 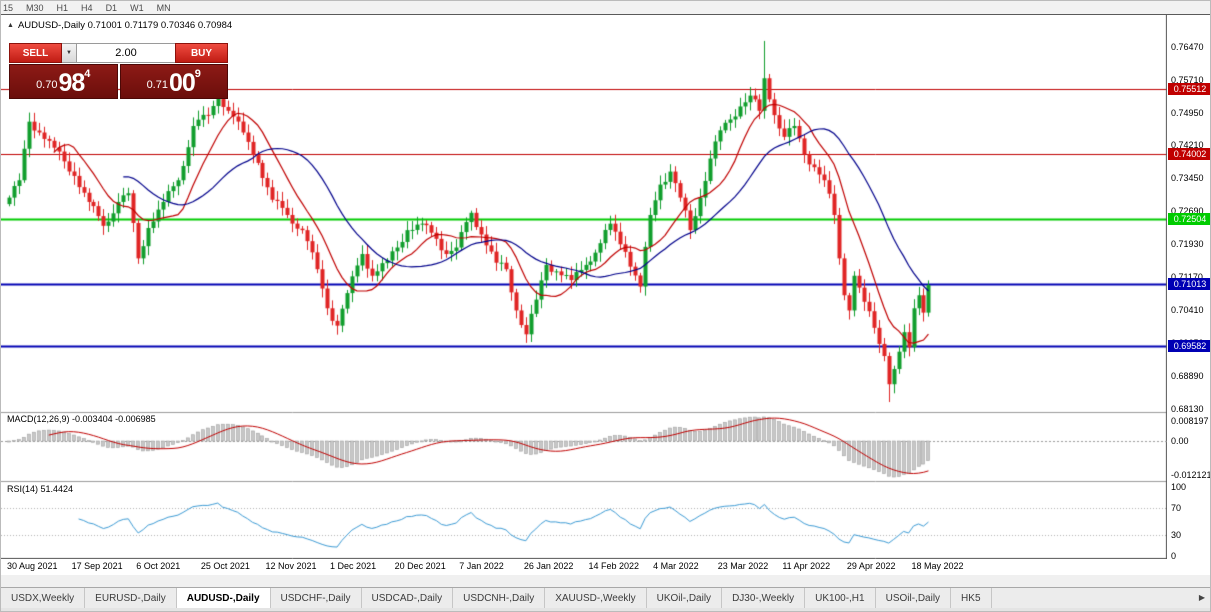 I want to click on date-label: 20 Dec 2021, so click(x=420, y=566).